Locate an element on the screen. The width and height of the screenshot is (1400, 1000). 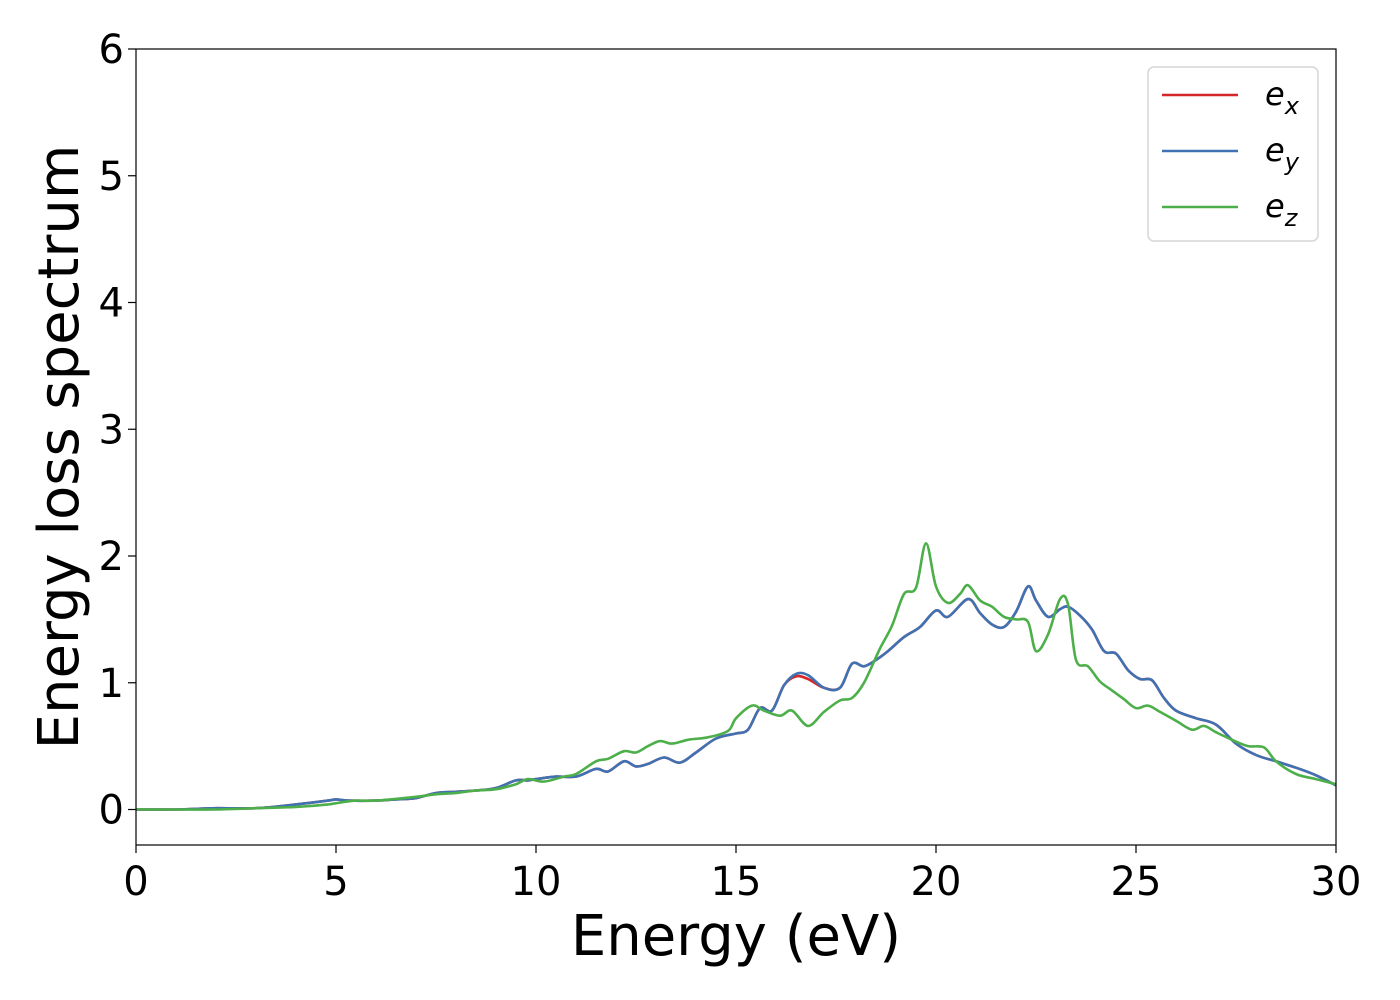
y-tick-label: 5 is located at coordinates (111, 177).